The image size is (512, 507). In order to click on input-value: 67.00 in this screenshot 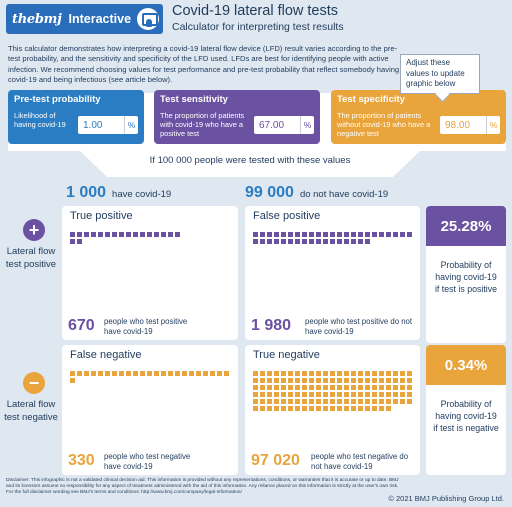, I will do `click(272, 125)`.